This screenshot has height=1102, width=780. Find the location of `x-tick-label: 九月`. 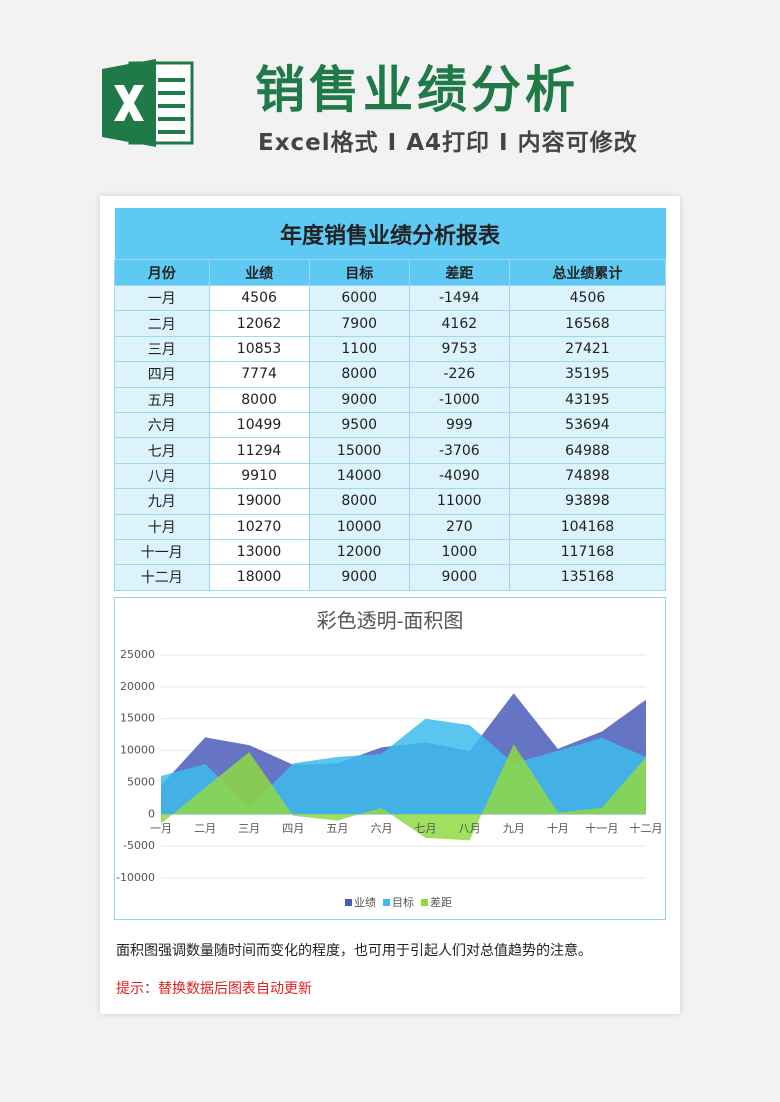

x-tick-label: 九月 is located at coordinates (514, 828).